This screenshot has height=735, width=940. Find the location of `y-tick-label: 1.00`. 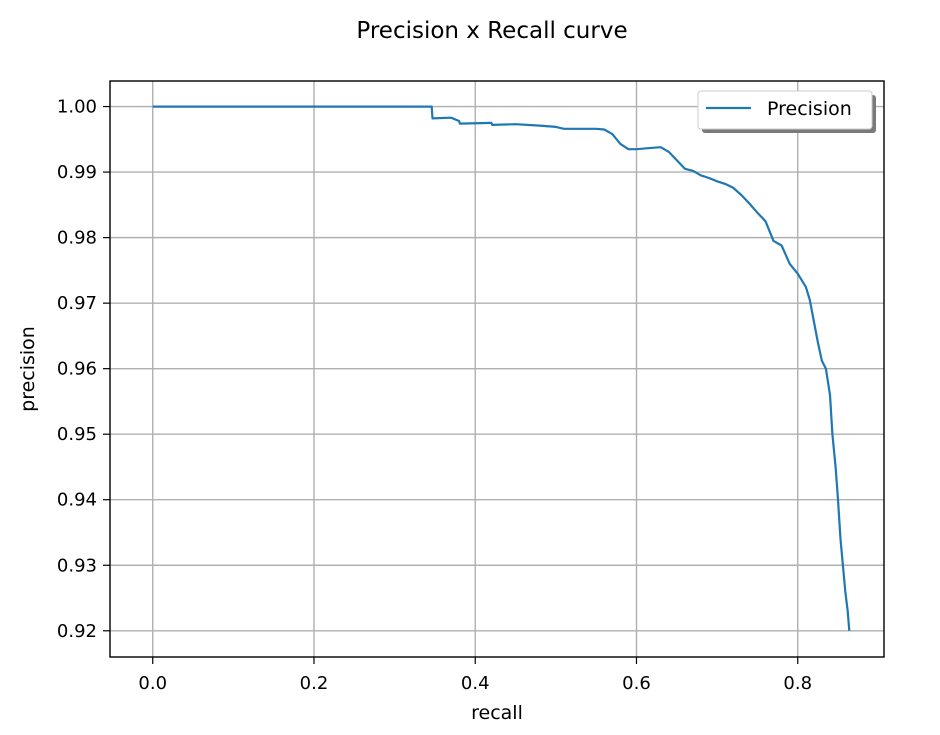

y-tick-label: 1.00 is located at coordinates (77, 107).